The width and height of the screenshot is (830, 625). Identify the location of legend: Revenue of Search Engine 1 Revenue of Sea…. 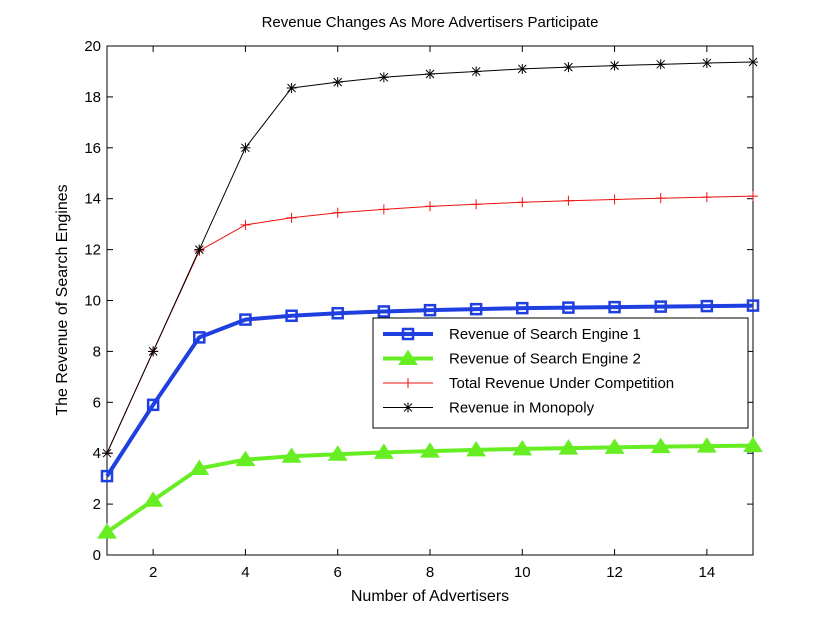
(560, 373).